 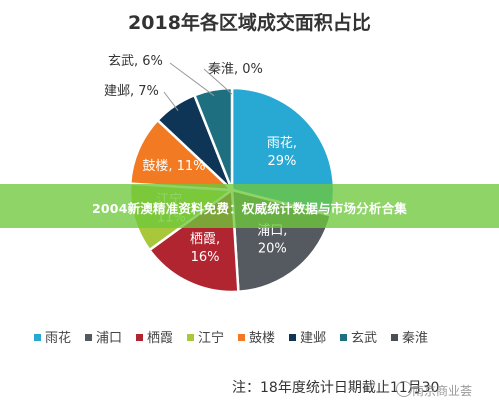 I want to click on legend-label-栖霞: 栖霞, so click(x=160, y=338).